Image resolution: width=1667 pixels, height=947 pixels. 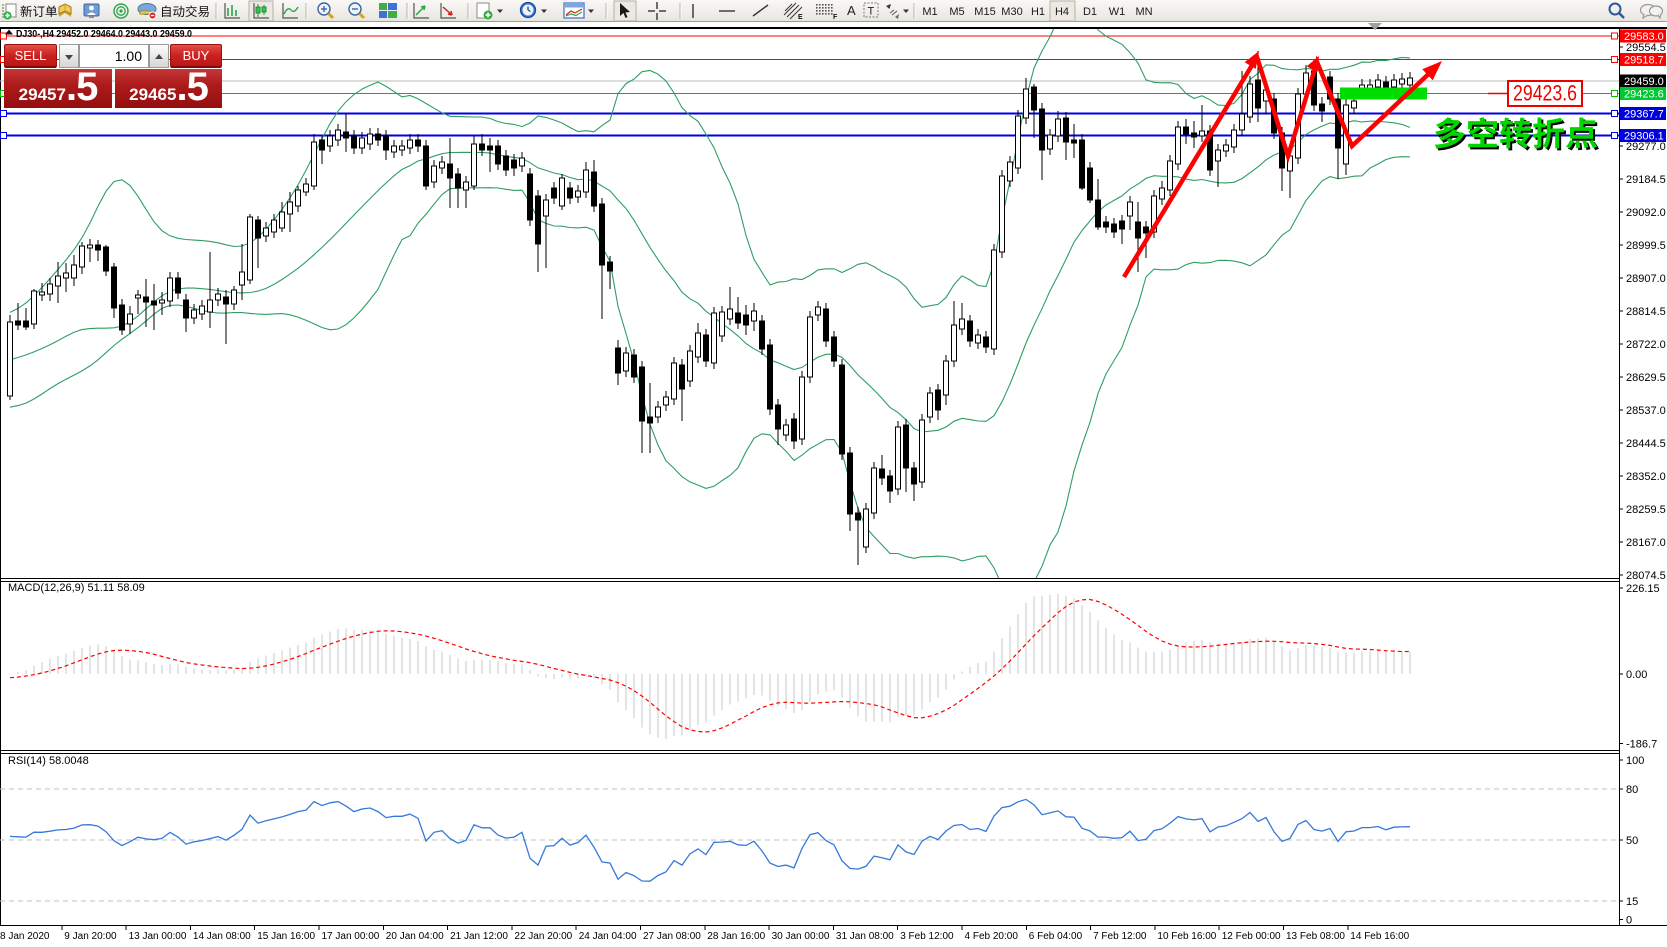 I want to click on svg-text: T, so click(x=871, y=12).